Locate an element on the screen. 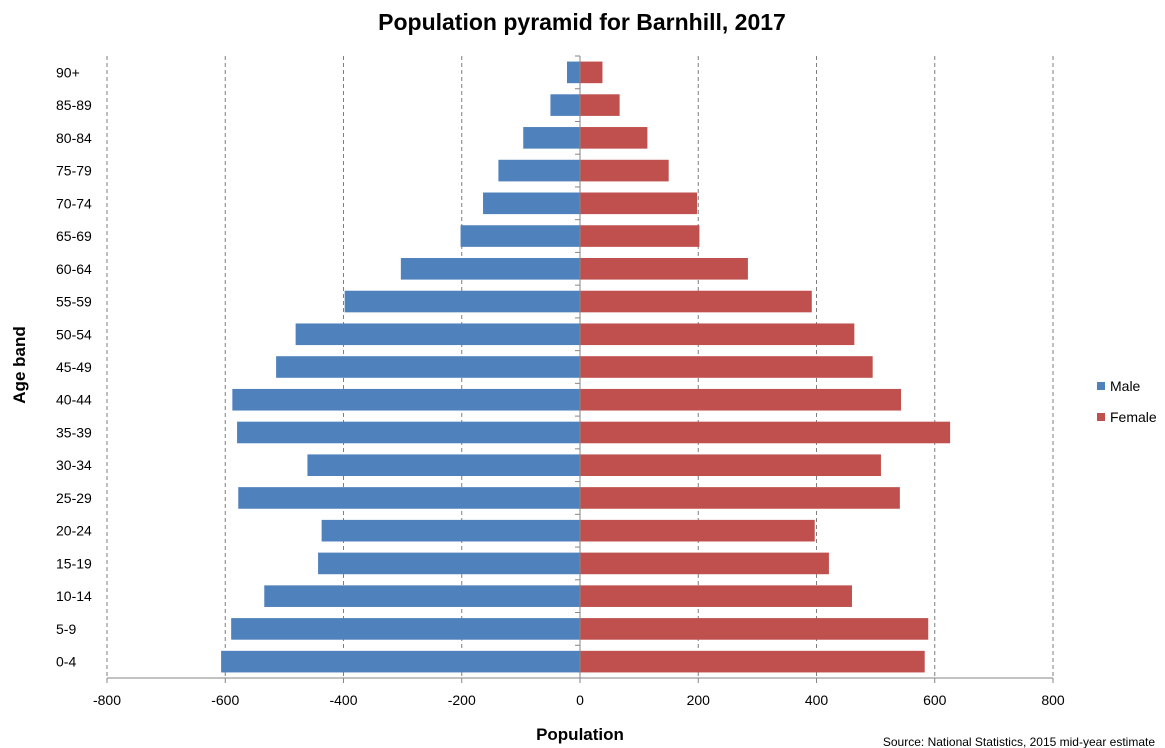  y-tick-label: 80-84 is located at coordinates (74, 138).